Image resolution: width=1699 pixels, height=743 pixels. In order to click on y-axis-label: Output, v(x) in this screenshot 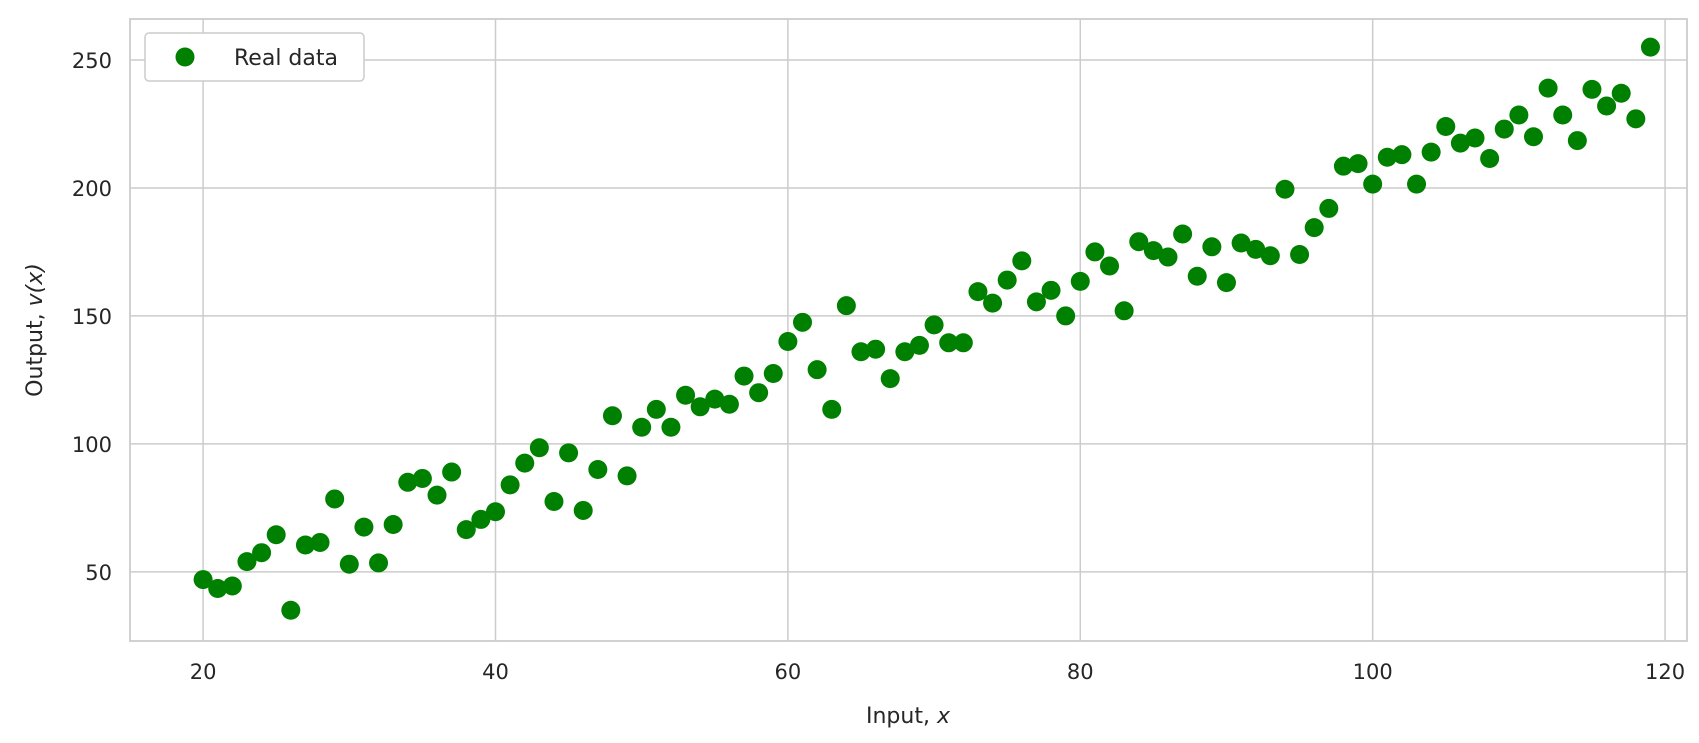, I will do `click(35, 330)`.